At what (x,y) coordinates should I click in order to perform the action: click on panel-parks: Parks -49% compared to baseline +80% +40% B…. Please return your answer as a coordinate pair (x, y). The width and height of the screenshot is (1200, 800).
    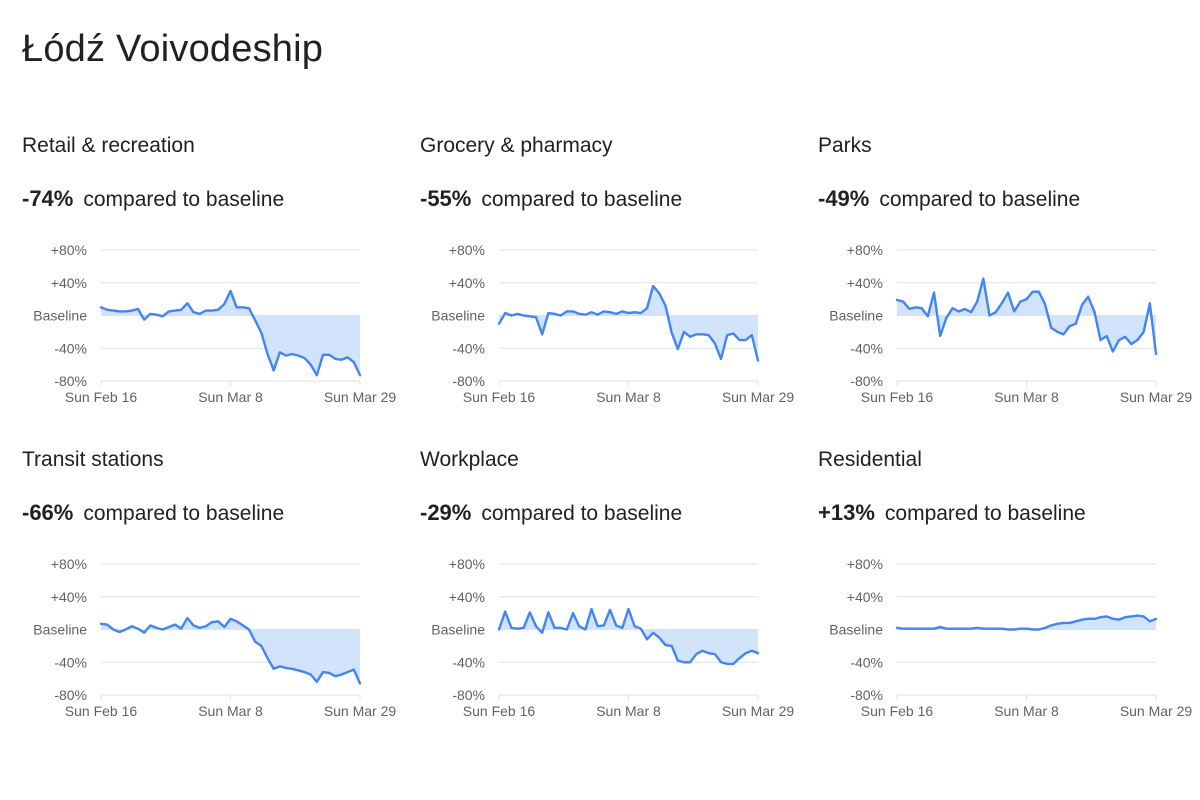
    Looking at the image, I should click on (1009, 284).